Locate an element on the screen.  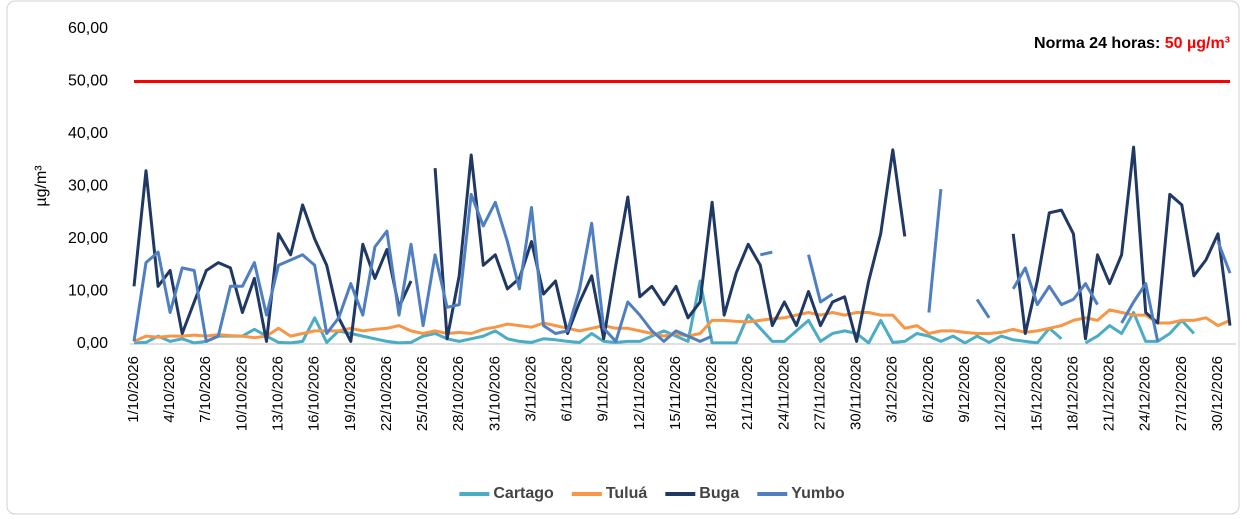
annotation: Norma 24 horas: 50 µg/m³ is located at coordinates (1132, 43).